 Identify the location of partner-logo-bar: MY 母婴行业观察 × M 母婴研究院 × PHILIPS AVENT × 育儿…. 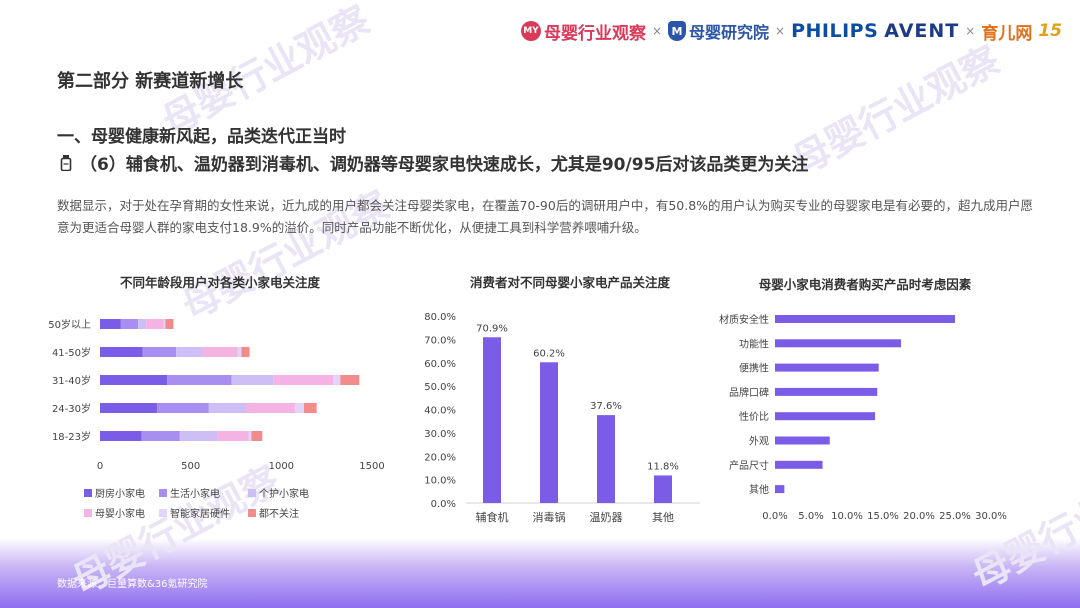
(791, 31).